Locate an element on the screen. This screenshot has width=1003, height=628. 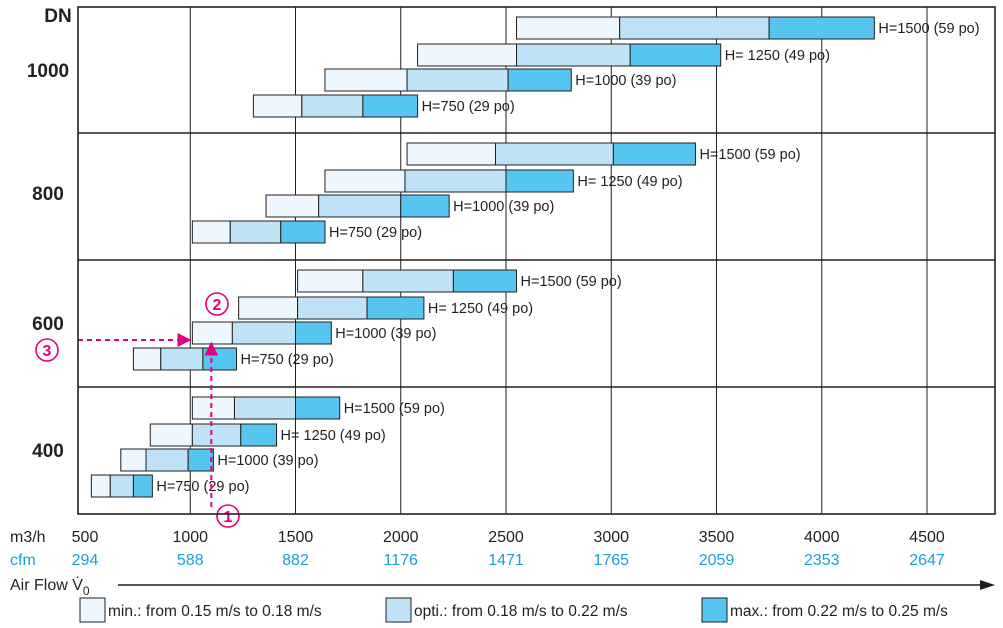
dn-label-1000: 1000 is located at coordinates (48, 71).